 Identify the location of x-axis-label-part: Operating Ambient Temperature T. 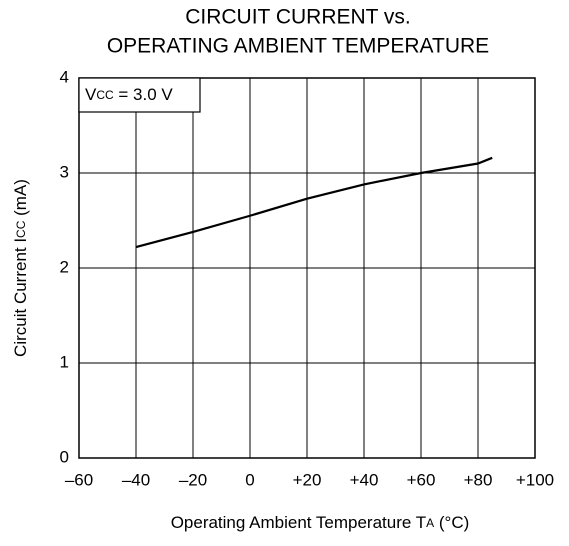
(298, 522).